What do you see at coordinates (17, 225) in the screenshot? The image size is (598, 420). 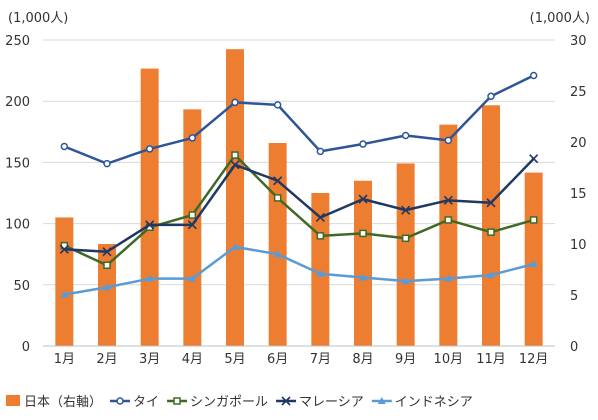 I see `left-axis-tick-label: 100` at bounding box center [17, 225].